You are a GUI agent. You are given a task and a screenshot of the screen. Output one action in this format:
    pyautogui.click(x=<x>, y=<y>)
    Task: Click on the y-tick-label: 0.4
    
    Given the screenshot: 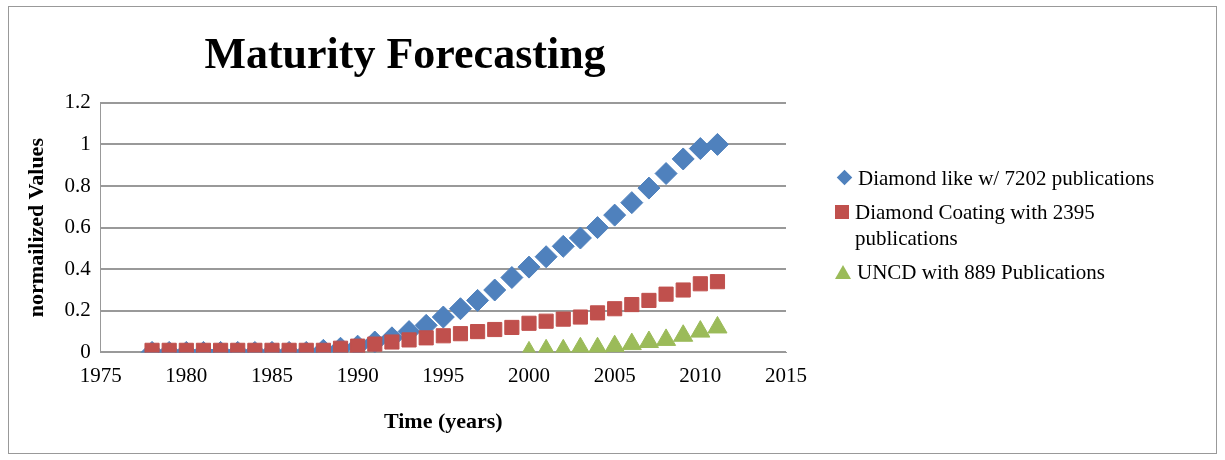 What is the action you would take?
    pyautogui.click(x=78, y=267)
    